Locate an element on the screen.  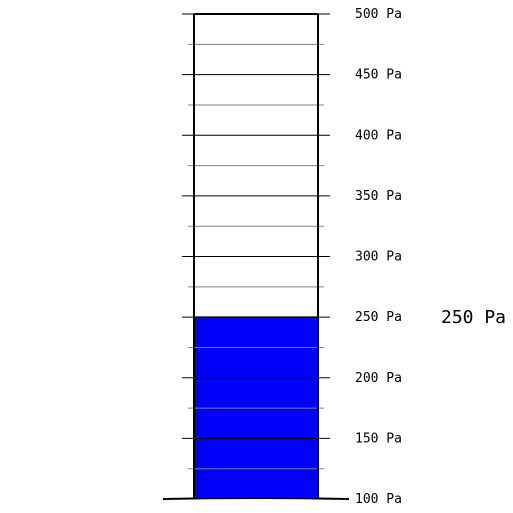
tube-base is located at coordinates (256, 498).